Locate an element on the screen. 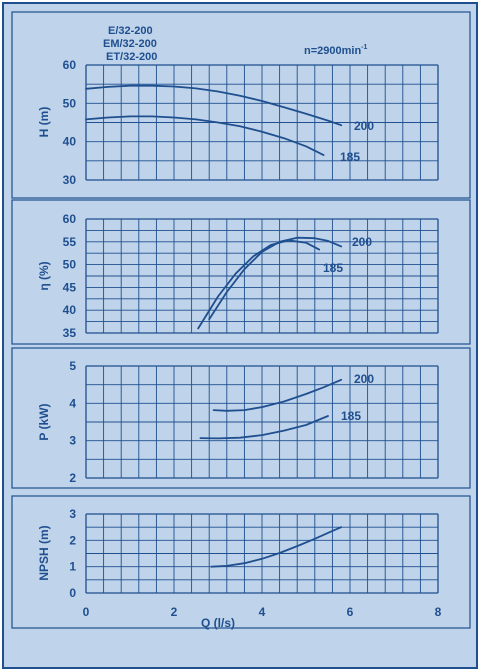 This screenshot has width=480, height=671. x-tick-label: 4 is located at coordinates (262, 612).